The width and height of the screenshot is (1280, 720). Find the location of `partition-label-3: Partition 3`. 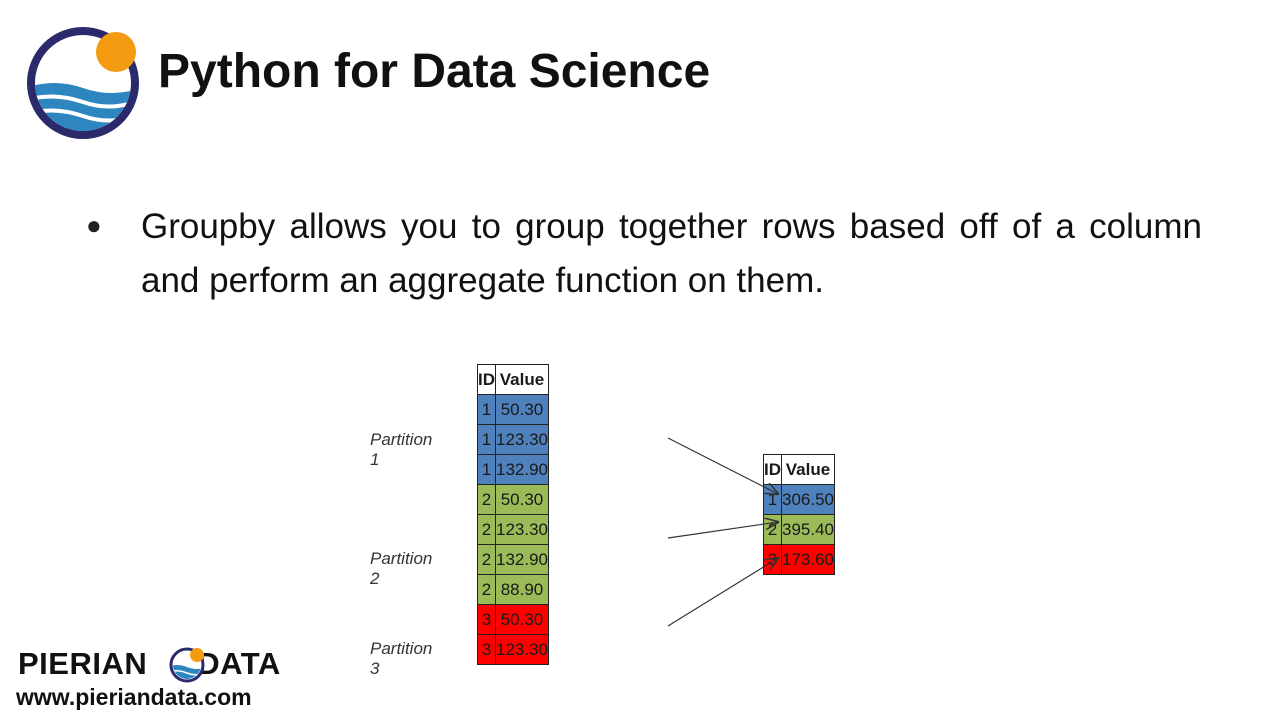

partition-label-3: Partition 3 is located at coordinates (401, 658).